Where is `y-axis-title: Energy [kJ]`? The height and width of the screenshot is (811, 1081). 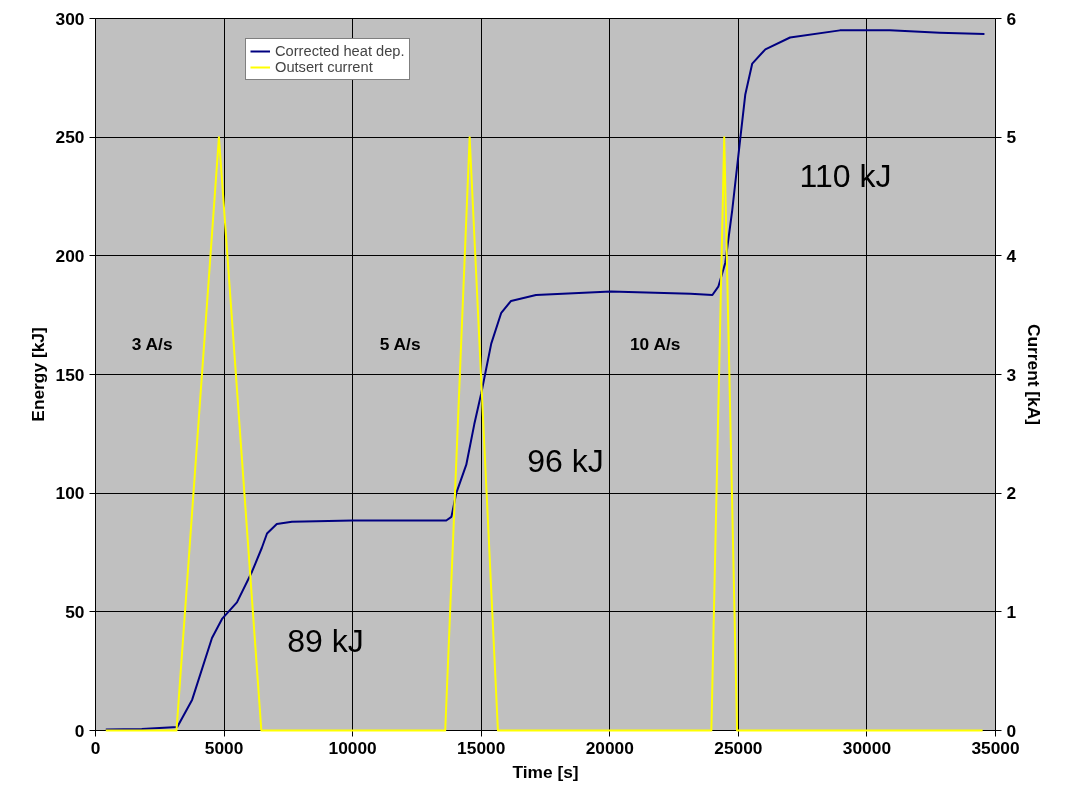 y-axis-title: Energy [kJ] is located at coordinates (37, 374).